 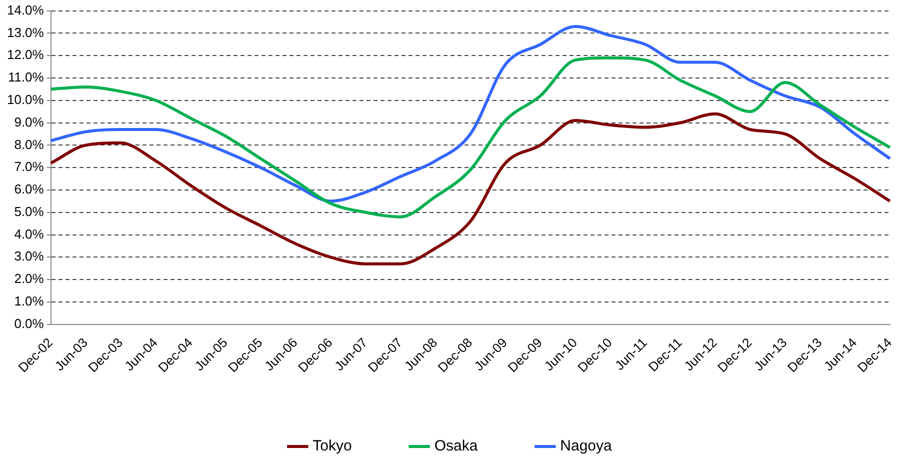 I want to click on y-tick-label: 11.0%, so click(x=26, y=77).